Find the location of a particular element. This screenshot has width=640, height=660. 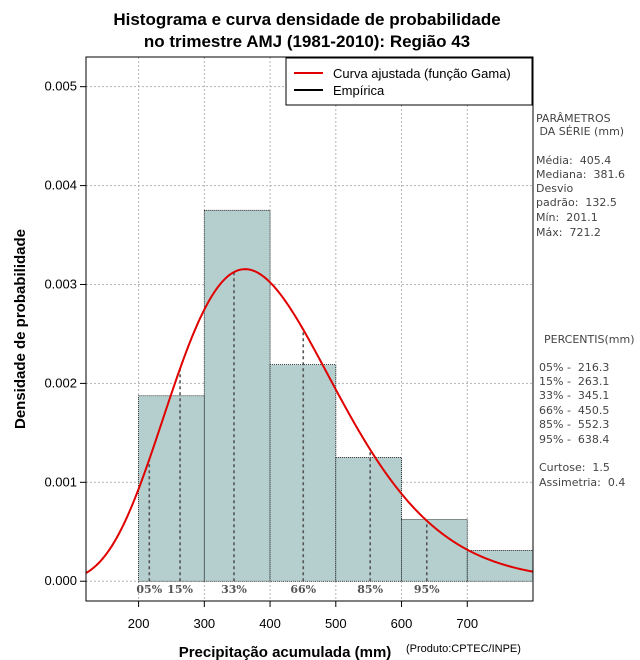

percentile-line: 33% - 345.1 is located at coordinates (574, 395).